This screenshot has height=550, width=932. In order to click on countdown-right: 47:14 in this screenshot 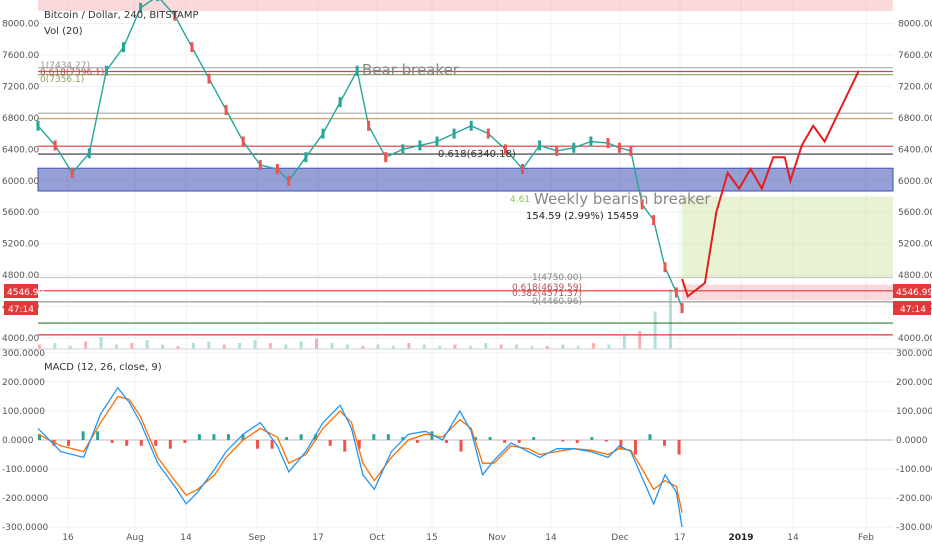, I will do `click(913, 310)`.